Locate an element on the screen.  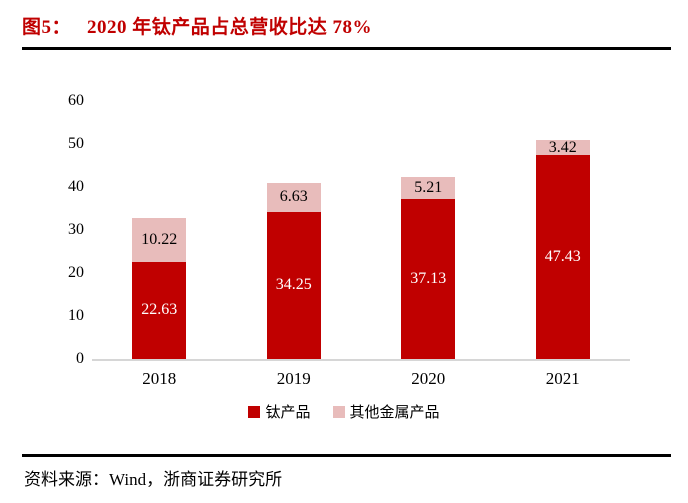
bar-segment-其他金属产品-2018: 10.22 is located at coordinates (159, 239).